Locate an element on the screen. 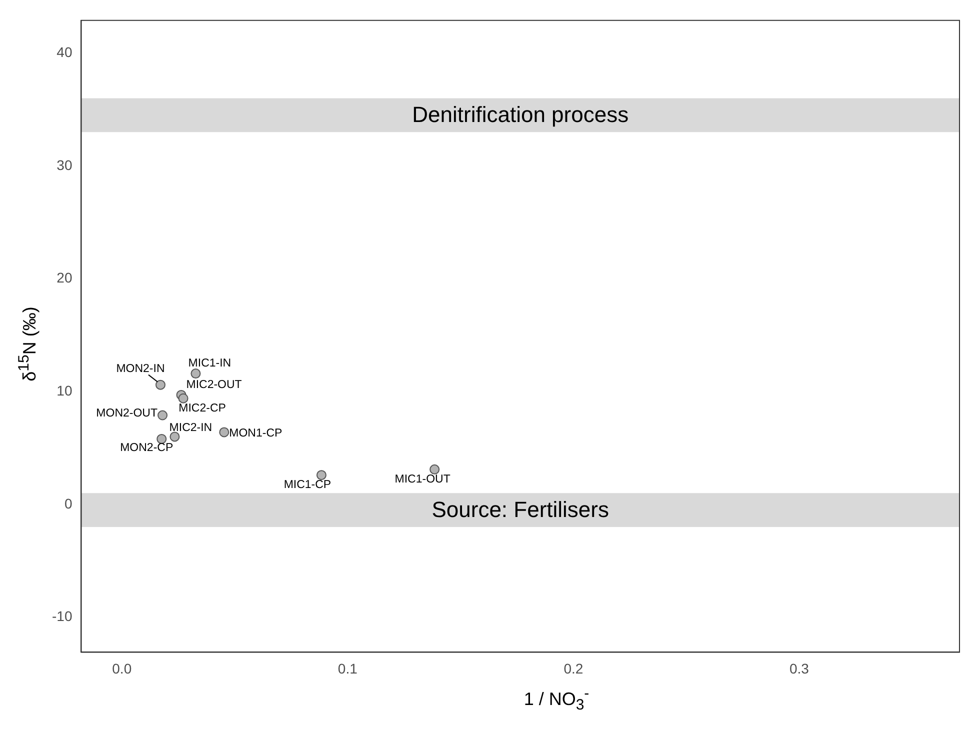  band-label: Denitrification process is located at coordinates (520, 115).